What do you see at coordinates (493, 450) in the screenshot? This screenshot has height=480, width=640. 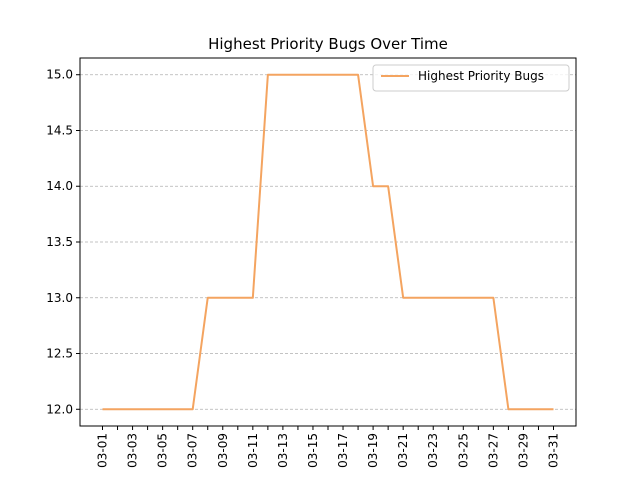 I see `x-tick-label: 03-27` at bounding box center [493, 450].